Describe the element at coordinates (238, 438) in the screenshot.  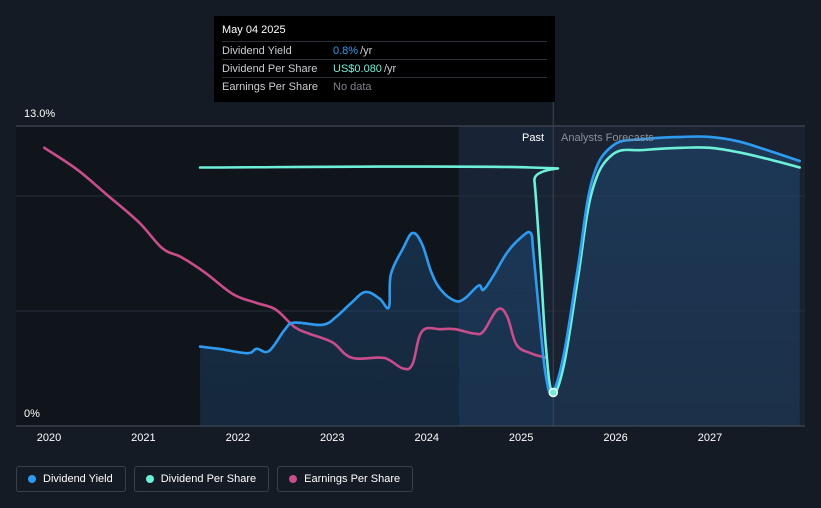
I see `x-tick-label: 2022` at that location.